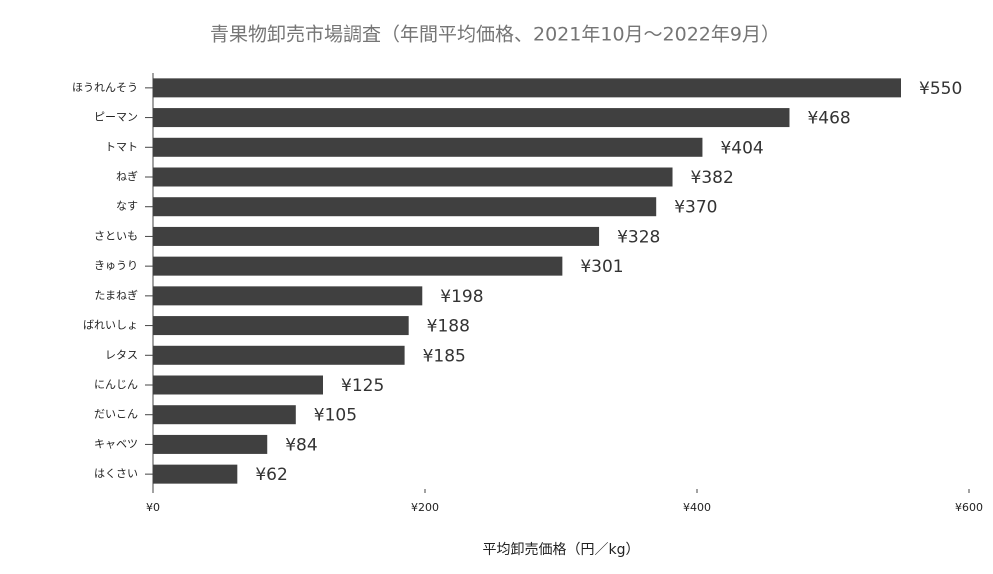  I want to click on y-tick-label: キャベツ, so click(116, 443).